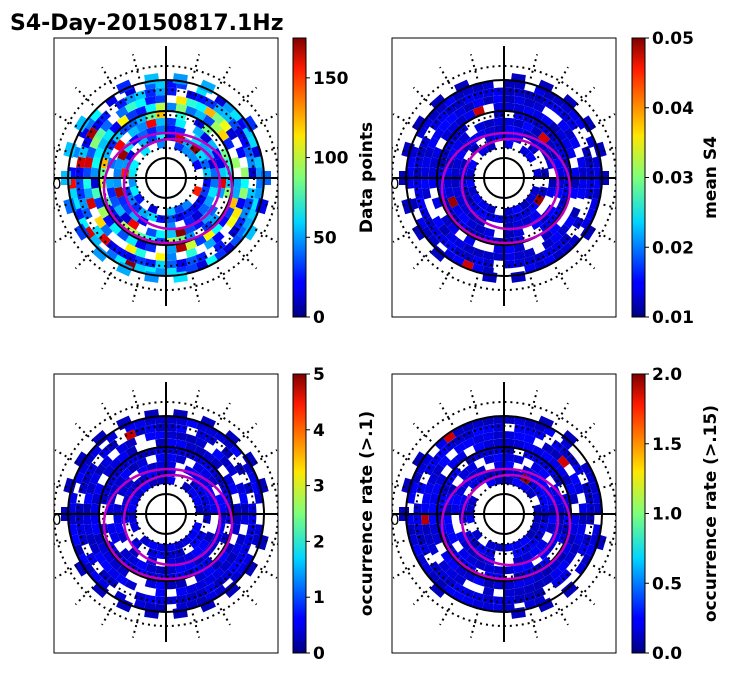 This screenshot has width=731, height=674. I want to click on heatmap-bins, so click(165, 514).